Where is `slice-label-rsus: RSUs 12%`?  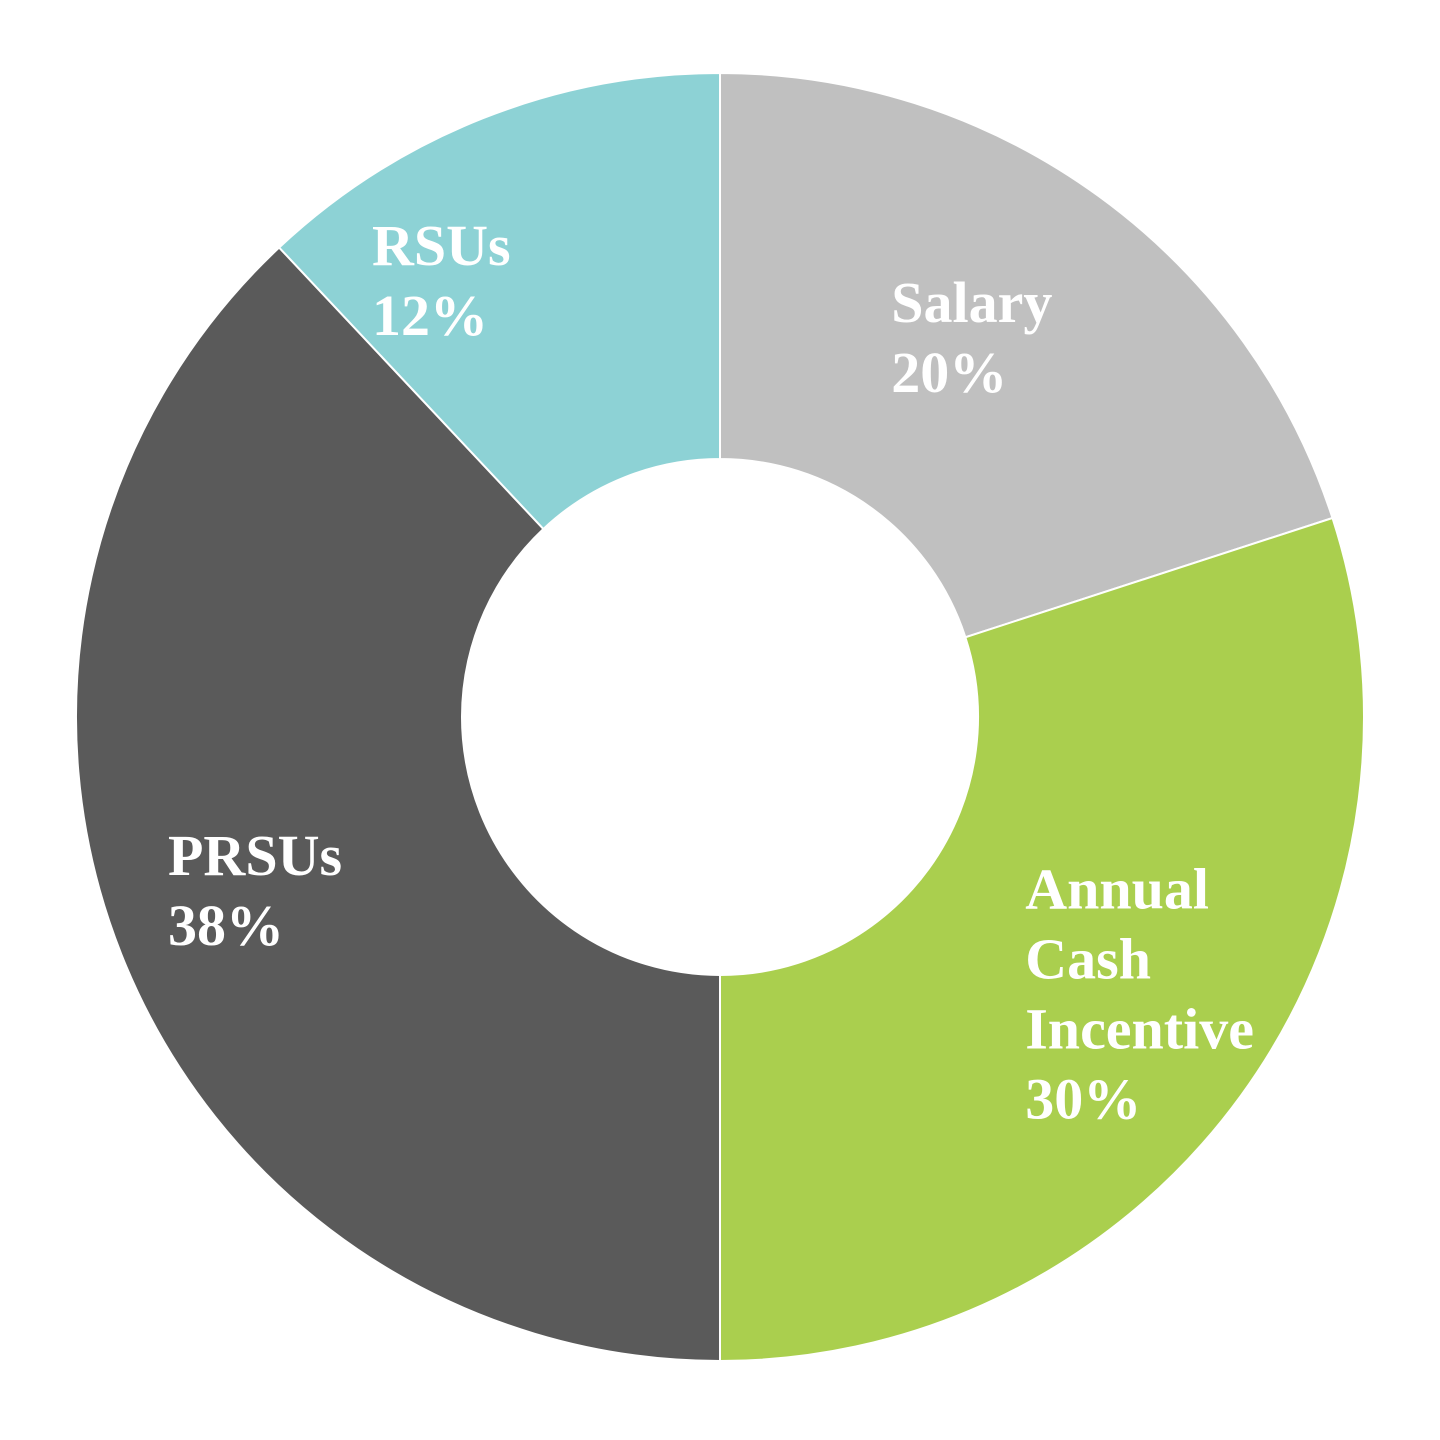 slice-label-rsus: RSUs 12% is located at coordinates (441, 280).